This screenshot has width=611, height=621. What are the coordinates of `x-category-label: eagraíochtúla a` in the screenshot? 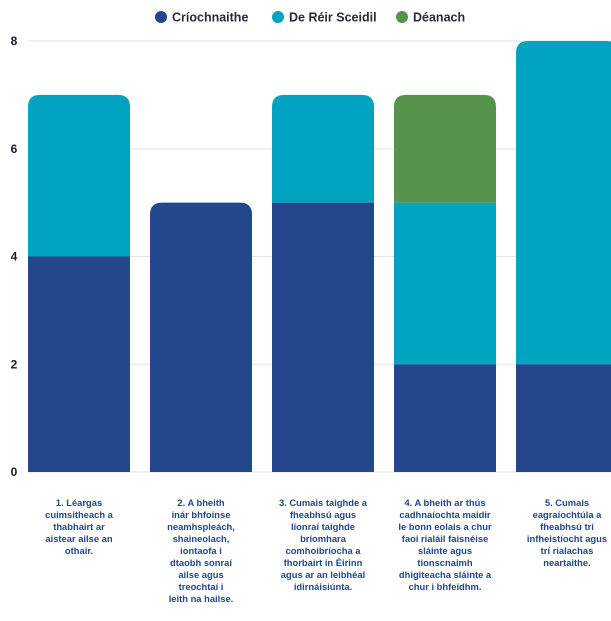 It's located at (568, 514).